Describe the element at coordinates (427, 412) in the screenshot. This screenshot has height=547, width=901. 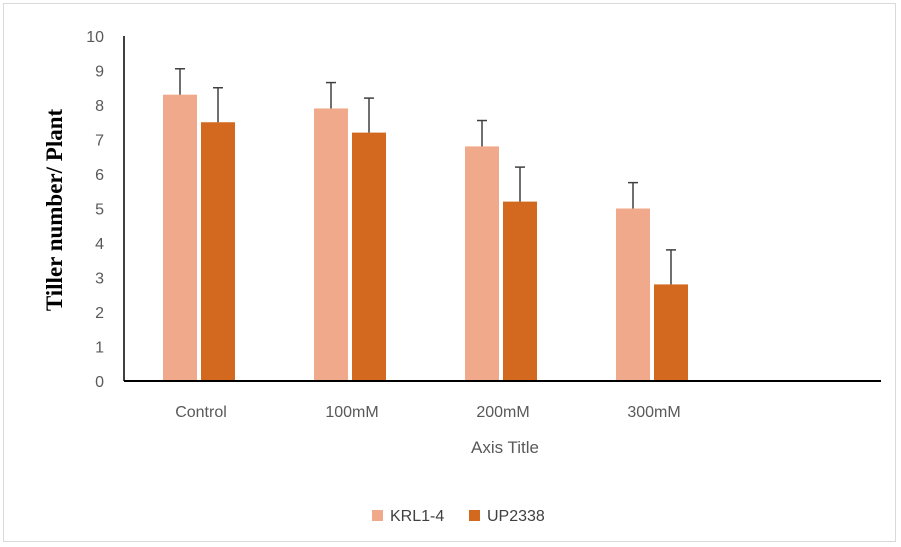
I see `x-axis-ticks: Control 100mM 200mM 300mM` at that location.